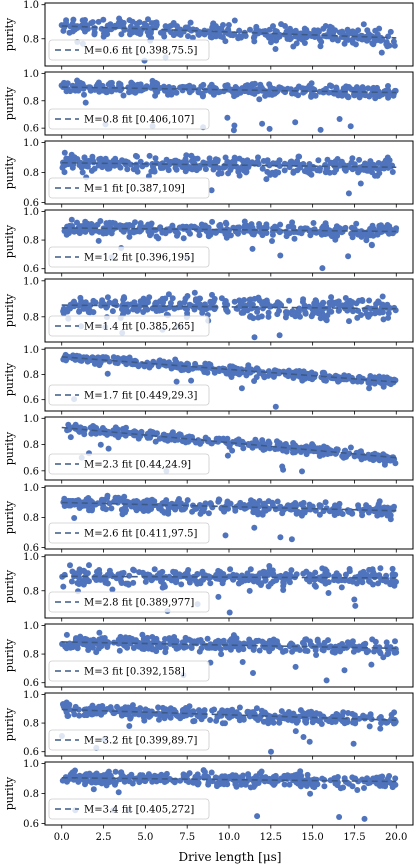 Image resolution: width=416 pixels, height=867 pixels. I want to click on panel-9: 0.8 1.0 purity M=2.8 fit [0.389,977], so click(208, 587).